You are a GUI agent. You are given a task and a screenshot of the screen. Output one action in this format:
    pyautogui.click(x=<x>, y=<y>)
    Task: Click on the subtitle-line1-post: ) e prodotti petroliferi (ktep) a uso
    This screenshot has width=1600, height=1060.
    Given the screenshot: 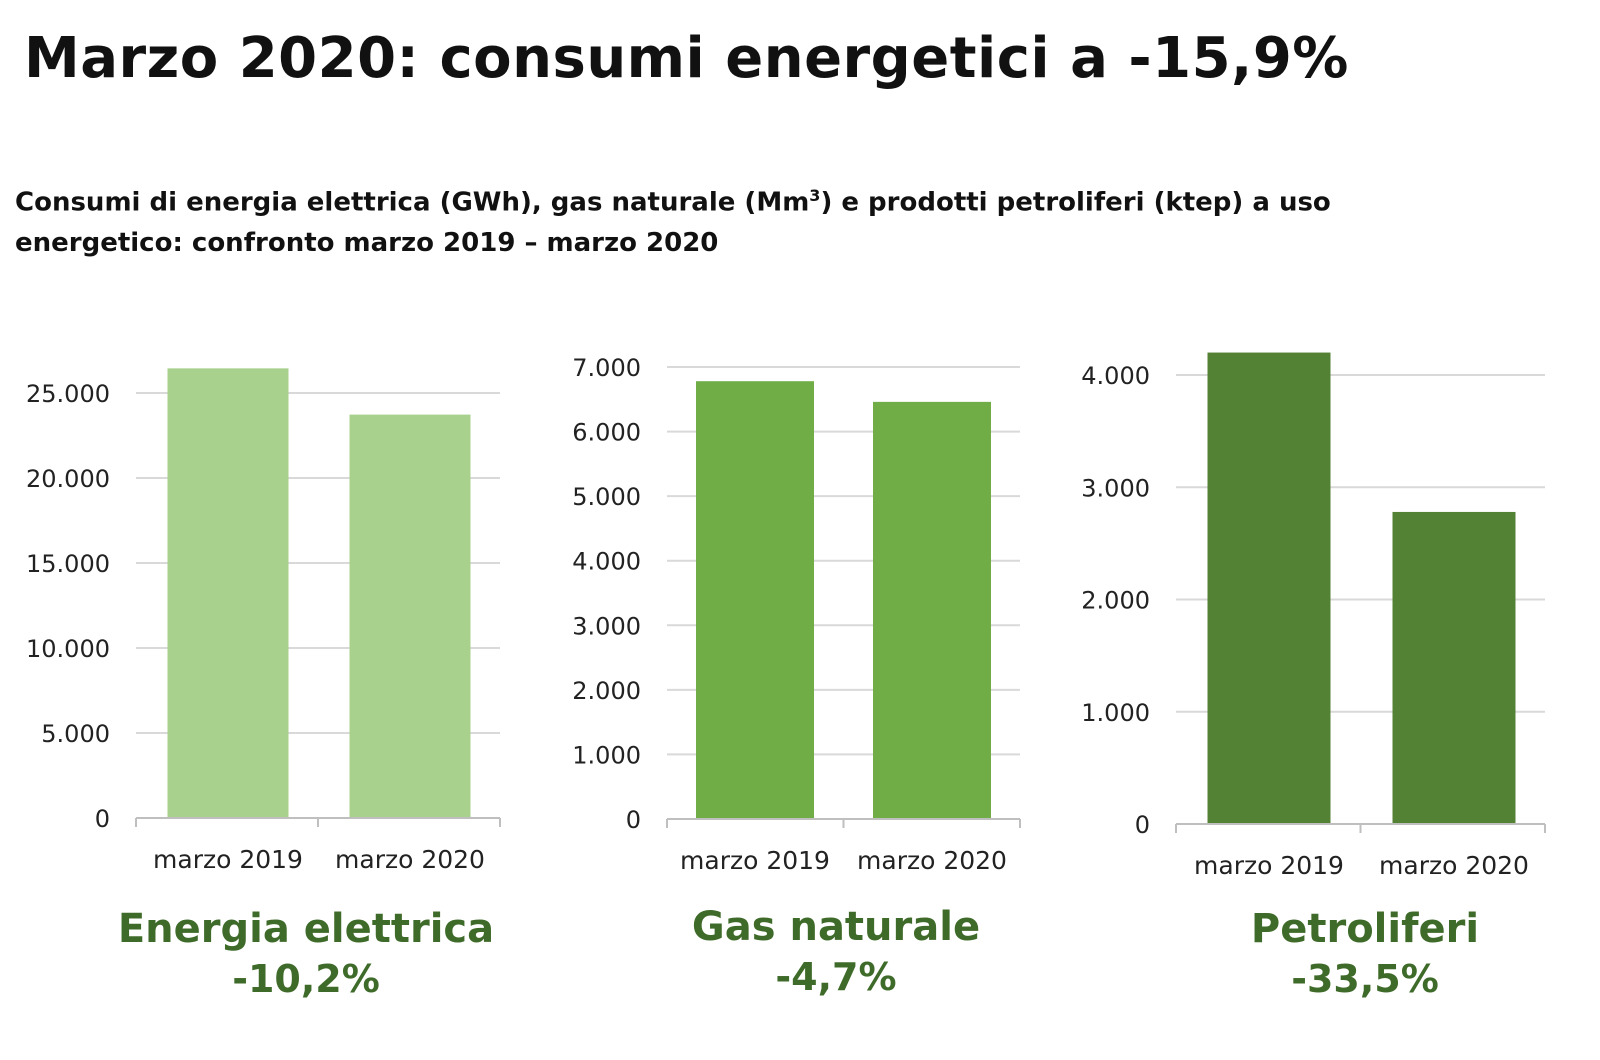 What is the action you would take?
    pyautogui.click(x=1075, y=202)
    